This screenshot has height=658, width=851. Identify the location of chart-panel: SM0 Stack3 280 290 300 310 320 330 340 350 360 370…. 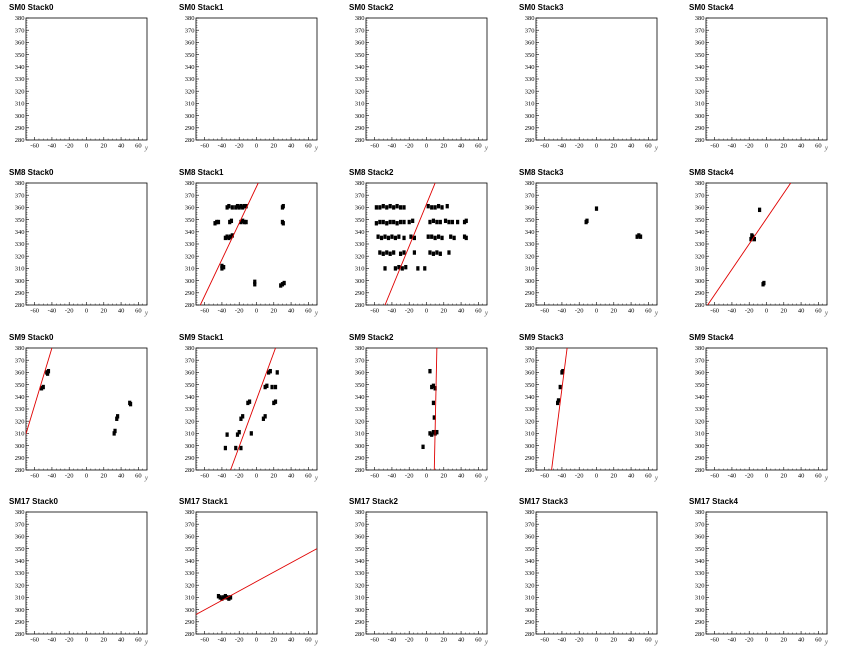
(595, 82).